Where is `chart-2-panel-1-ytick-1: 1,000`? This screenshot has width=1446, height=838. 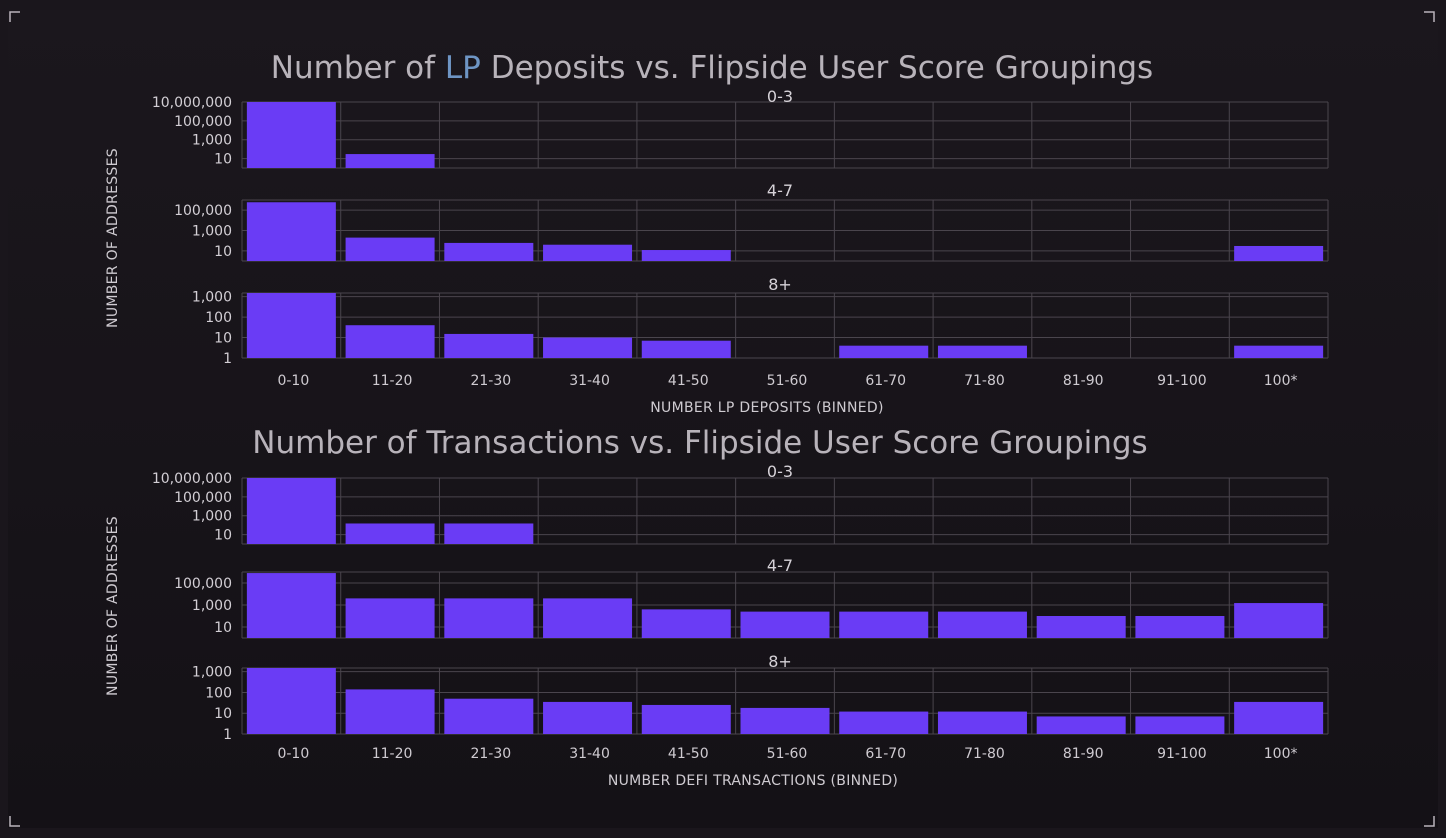 chart-2-panel-1-ytick-1: 1,000 is located at coordinates (212, 517).